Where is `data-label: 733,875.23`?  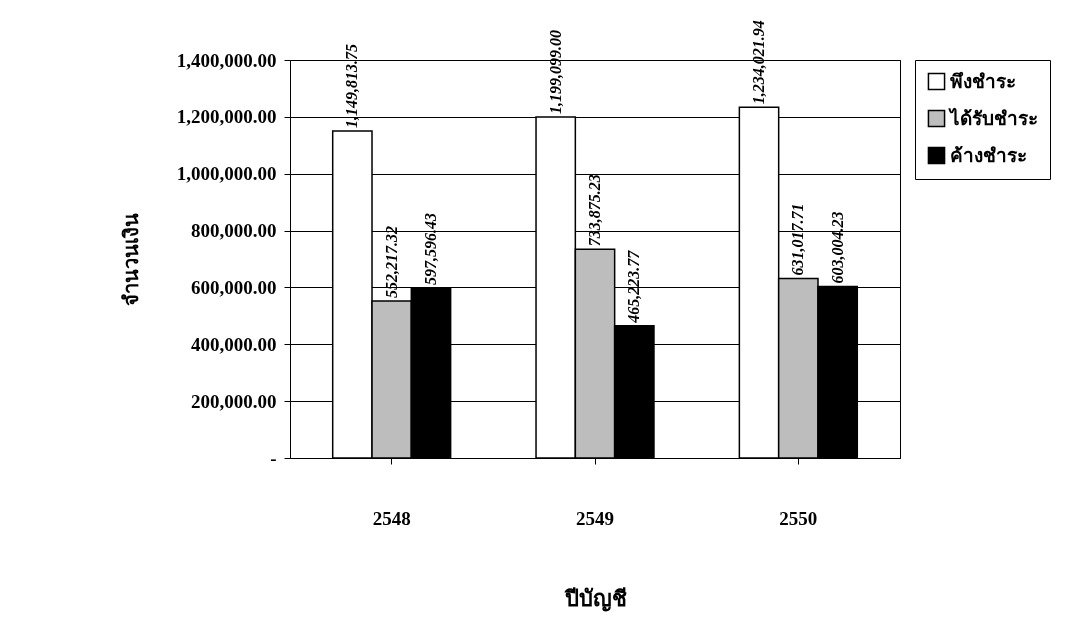 data-label: 733,875.23 is located at coordinates (594, 210).